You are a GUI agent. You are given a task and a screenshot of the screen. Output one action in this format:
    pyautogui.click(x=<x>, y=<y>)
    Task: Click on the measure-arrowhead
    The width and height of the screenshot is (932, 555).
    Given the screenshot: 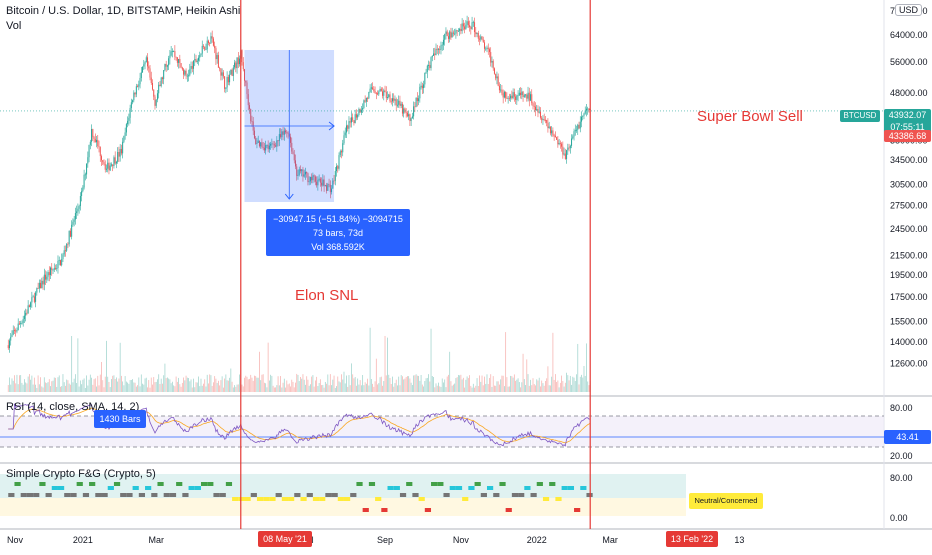 What is the action you would take?
    pyautogui.click(x=331, y=126)
    